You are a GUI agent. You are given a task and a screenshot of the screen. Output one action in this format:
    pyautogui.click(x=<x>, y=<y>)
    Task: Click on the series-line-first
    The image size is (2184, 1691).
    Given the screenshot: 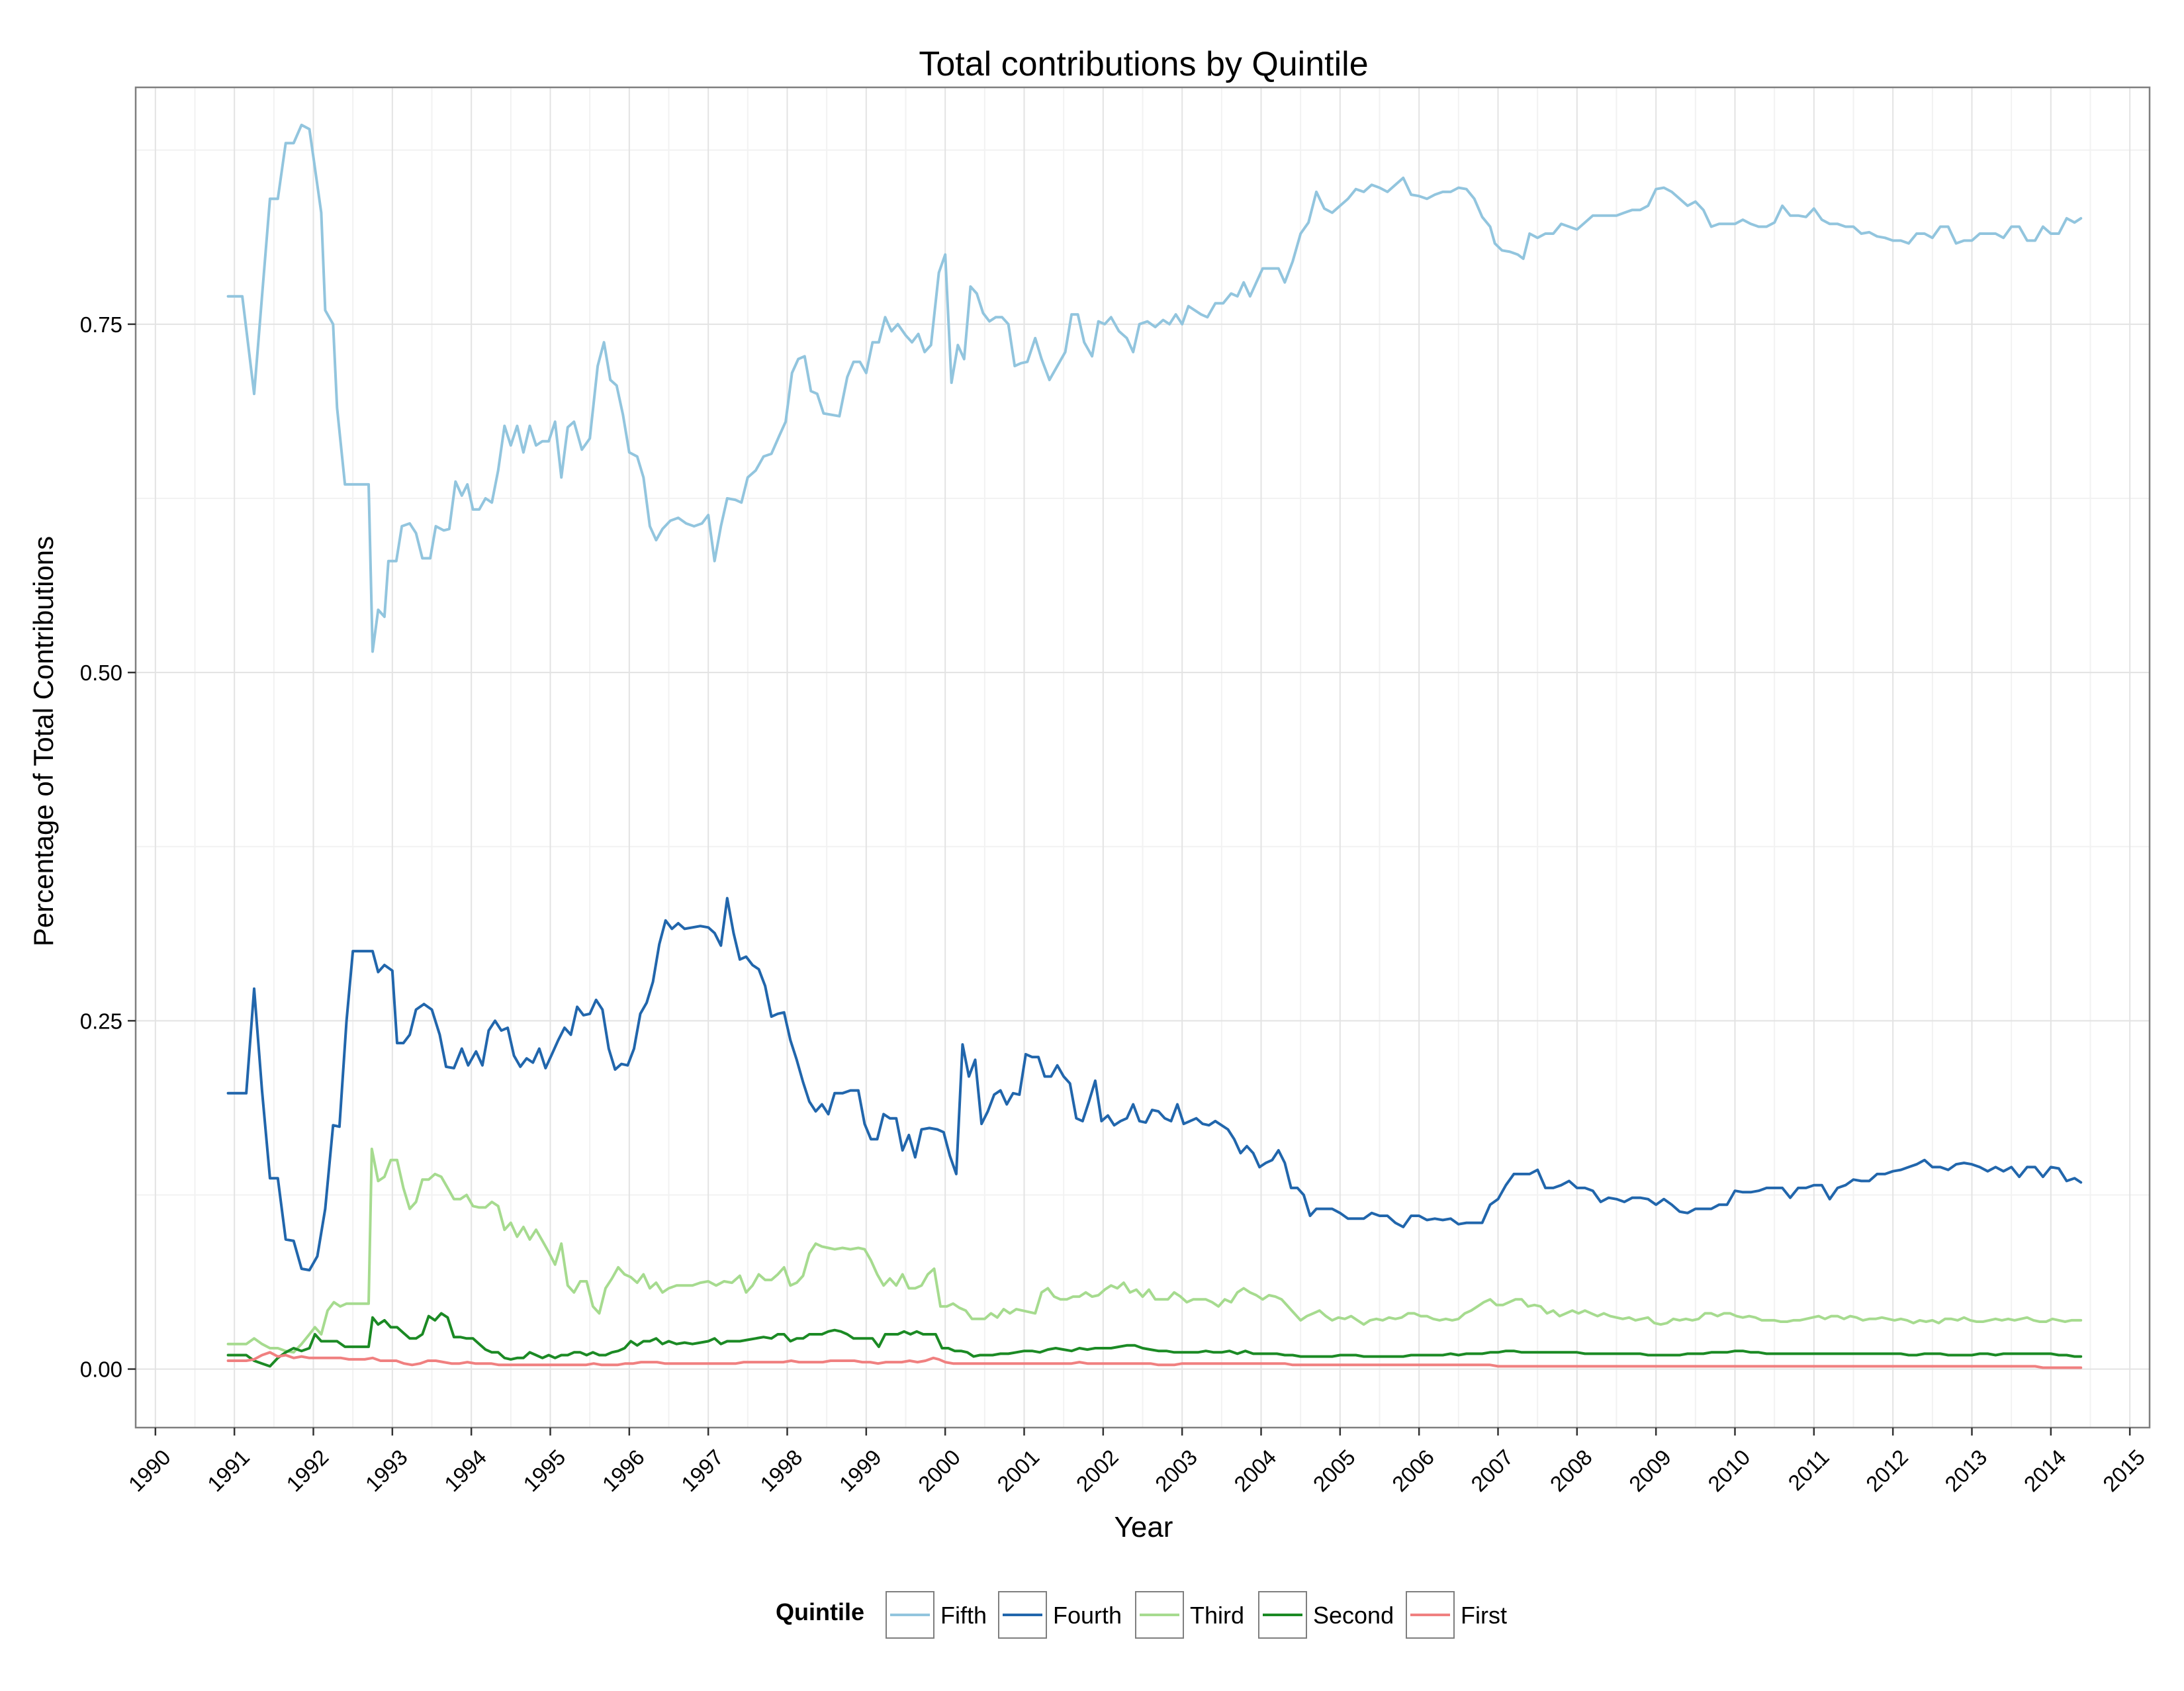 What is the action you would take?
    pyautogui.click(x=1154, y=1360)
    